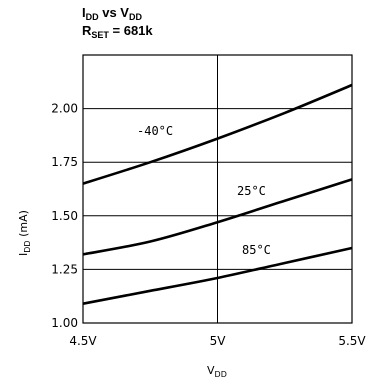 This screenshot has height=387, width=371. Describe the element at coordinates (27, 246) in the screenshot. I see `y-label-sub: DD` at that location.